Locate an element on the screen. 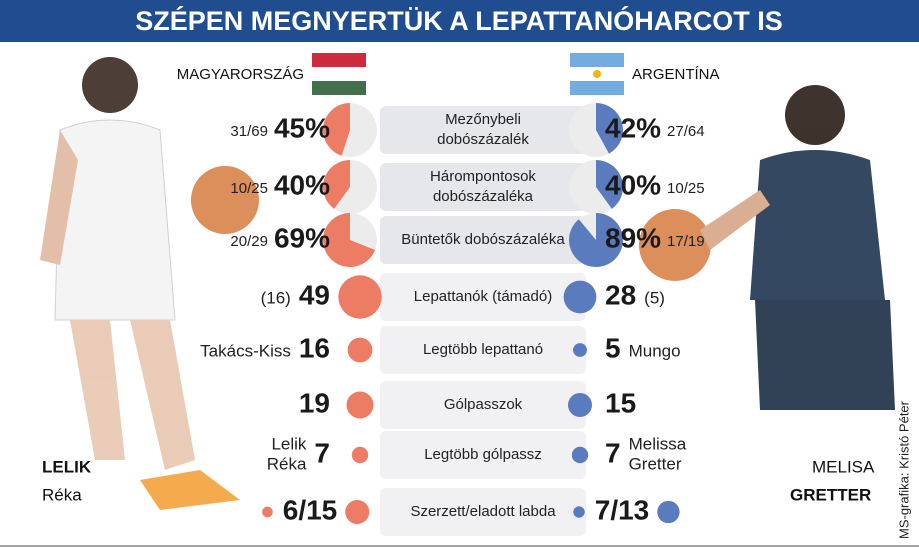 The image size is (919, 548). detail: Lelik is located at coordinates (288, 443).